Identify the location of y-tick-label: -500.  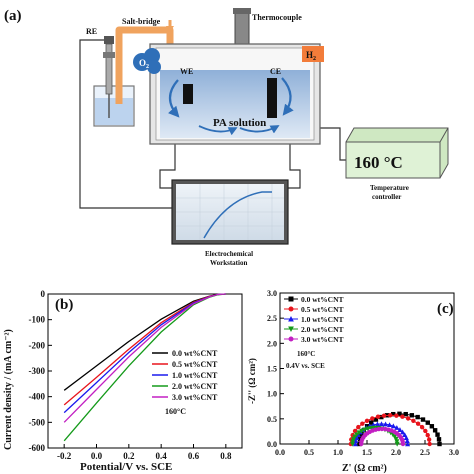
(37, 422).